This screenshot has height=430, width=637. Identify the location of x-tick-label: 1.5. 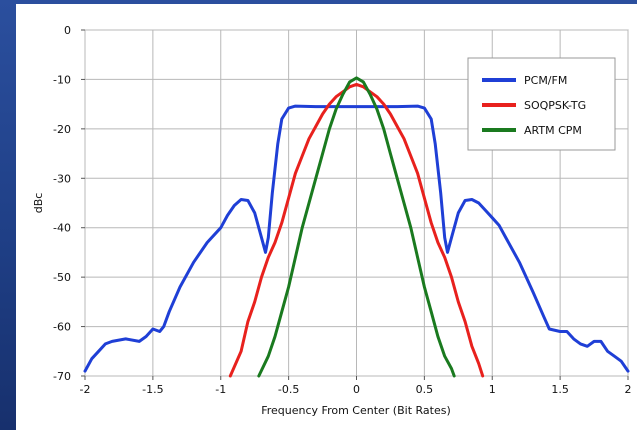
(560, 389).